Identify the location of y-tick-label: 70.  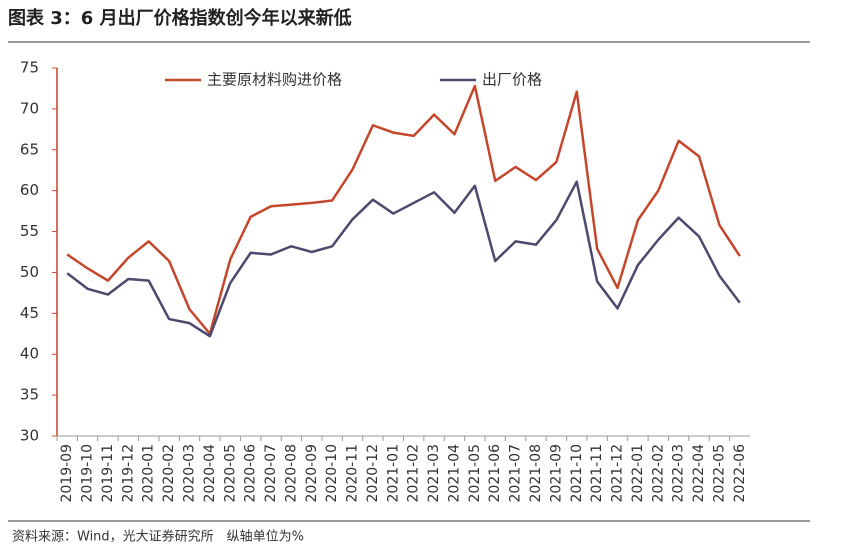
(29, 108).